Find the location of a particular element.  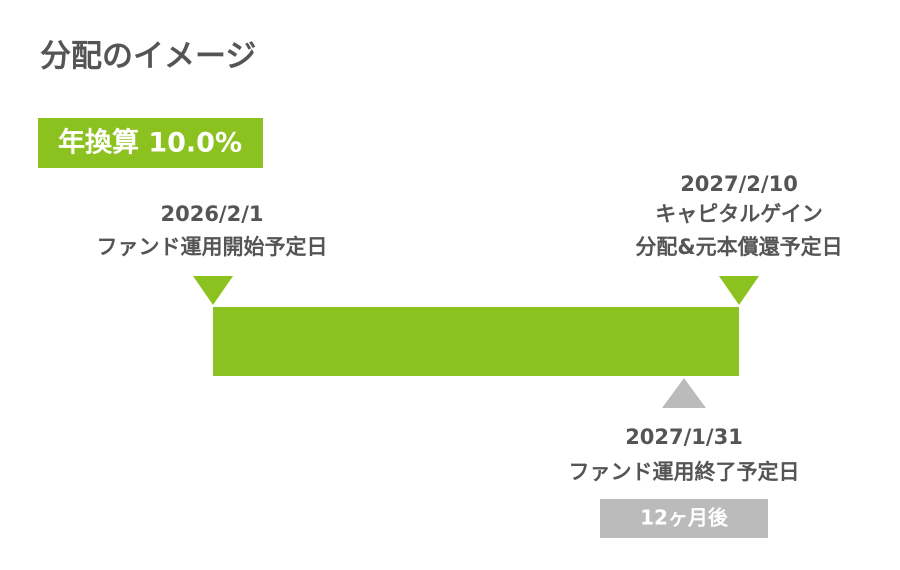

maturity-date: 2027/1/31 is located at coordinates (684, 437).